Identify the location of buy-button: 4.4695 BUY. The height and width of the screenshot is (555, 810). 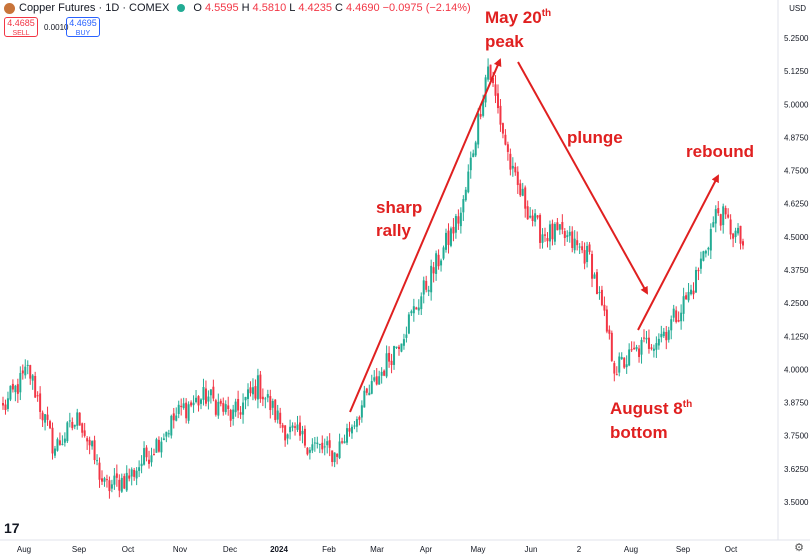
(83, 27).